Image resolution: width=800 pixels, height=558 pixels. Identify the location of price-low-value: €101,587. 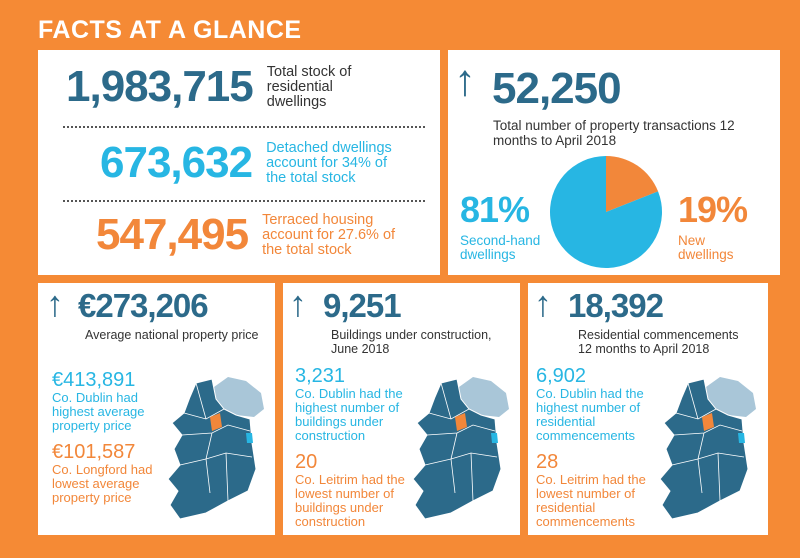
(94, 452).